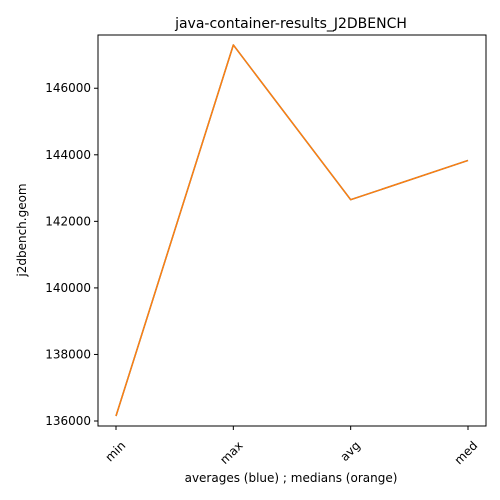 The height and width of the screenshot is (500, 500). I want to click on y-tick-label: 136000, so click(68, 421).